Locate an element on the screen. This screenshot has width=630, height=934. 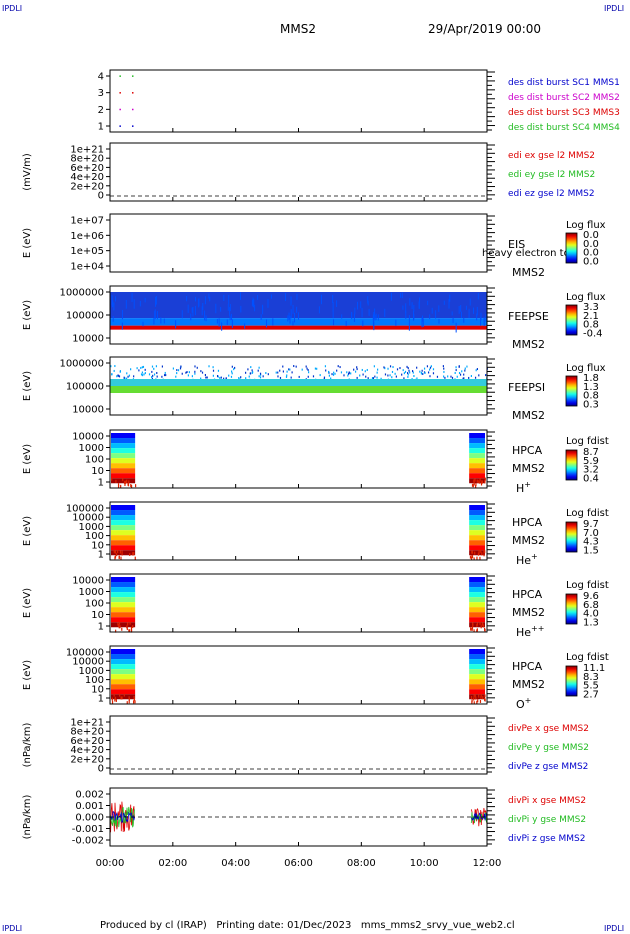
panel-frame is located at coordinates (298, 675).